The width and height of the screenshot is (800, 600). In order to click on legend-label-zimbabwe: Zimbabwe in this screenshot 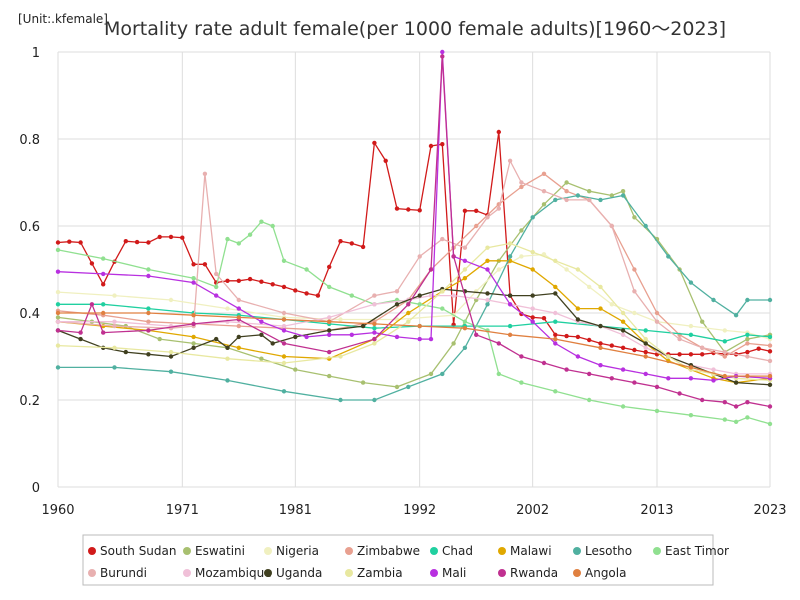, I will do `click(388, 551)`.